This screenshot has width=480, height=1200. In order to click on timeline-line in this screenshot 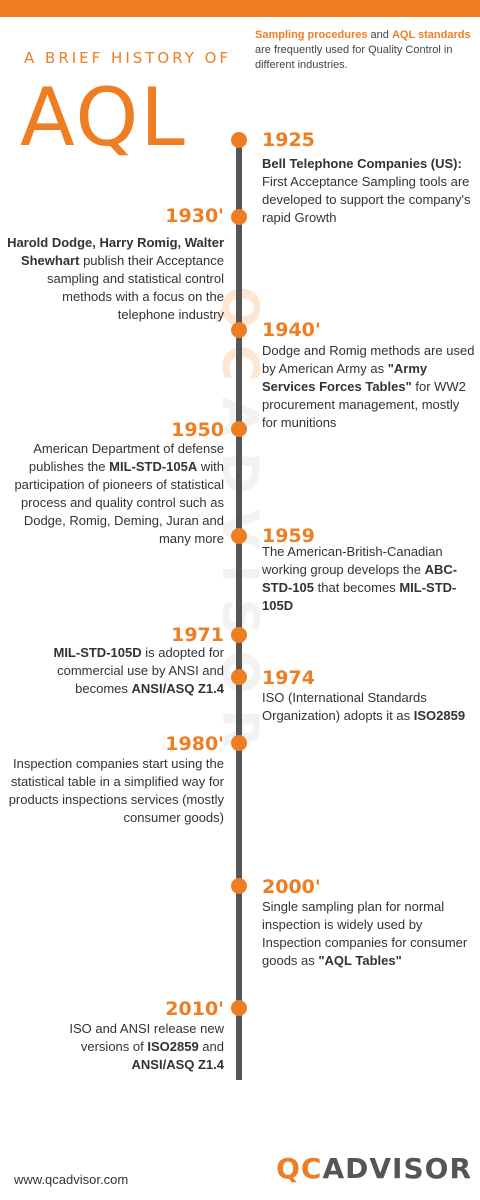, I will do `click(239, 610)`.